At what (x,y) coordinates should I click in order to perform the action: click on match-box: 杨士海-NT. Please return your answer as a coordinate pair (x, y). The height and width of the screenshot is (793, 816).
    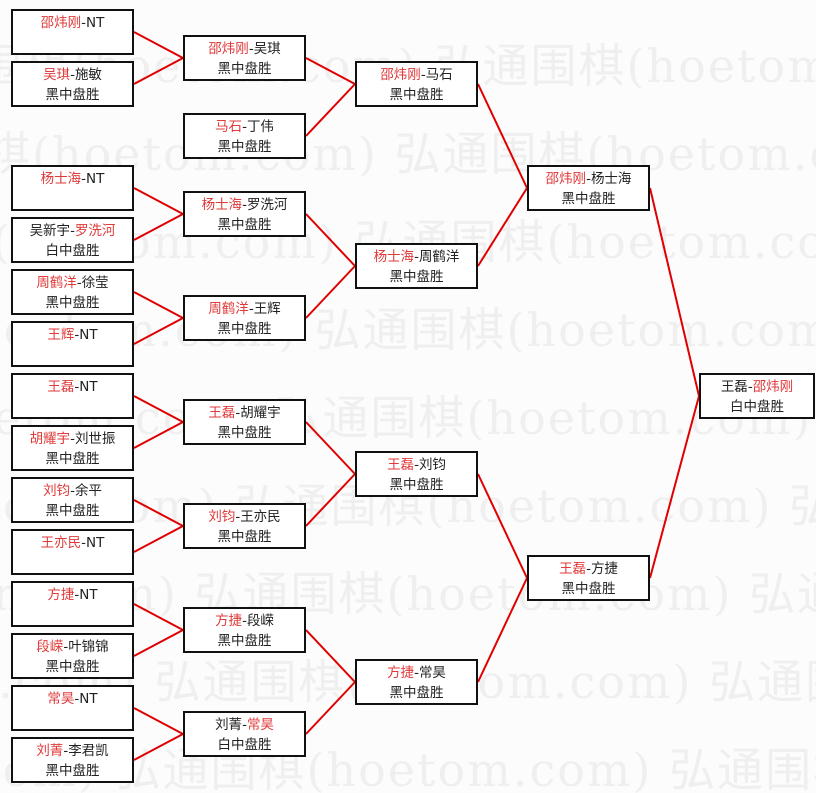
    Looking at the image, I should click on (72, 188).